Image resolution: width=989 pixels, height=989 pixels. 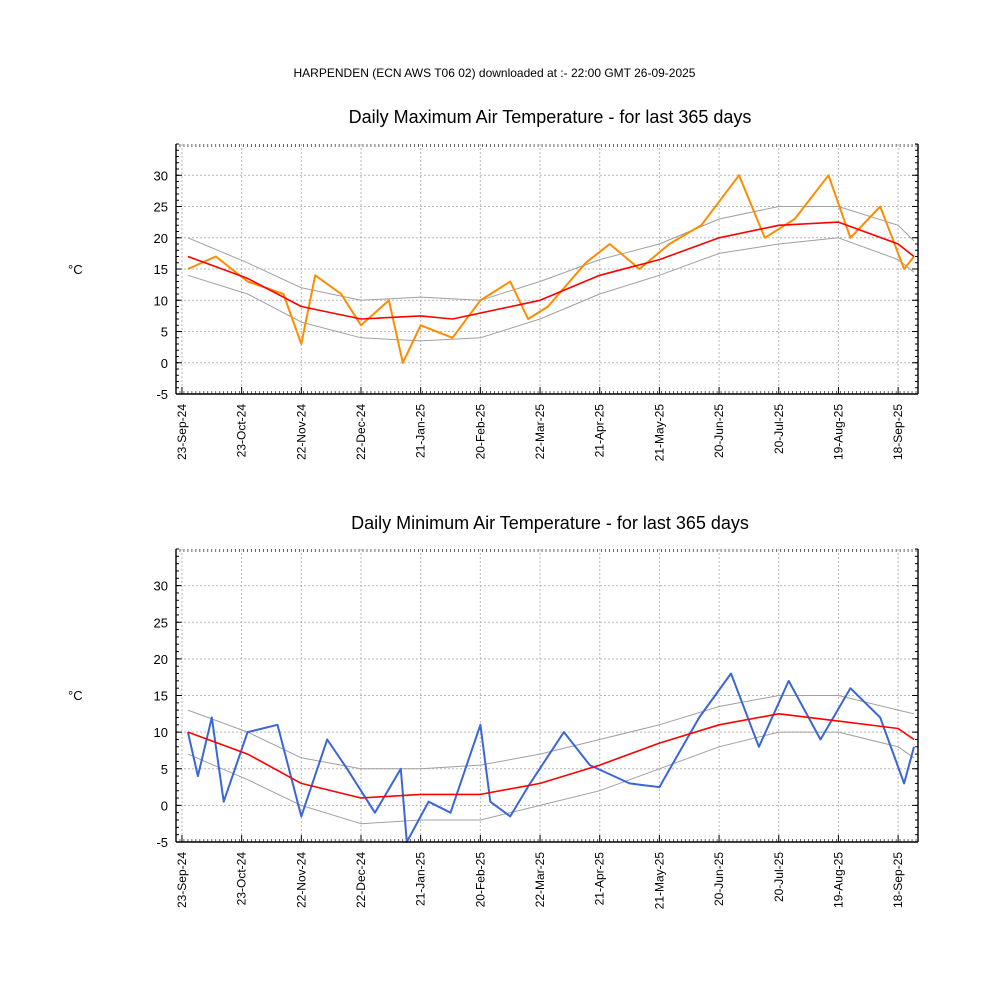 What do you see at coordinates (551, 732) in the screenshot?
I see `series-envelope-upper-line-min` at bounding box center [551, 732].